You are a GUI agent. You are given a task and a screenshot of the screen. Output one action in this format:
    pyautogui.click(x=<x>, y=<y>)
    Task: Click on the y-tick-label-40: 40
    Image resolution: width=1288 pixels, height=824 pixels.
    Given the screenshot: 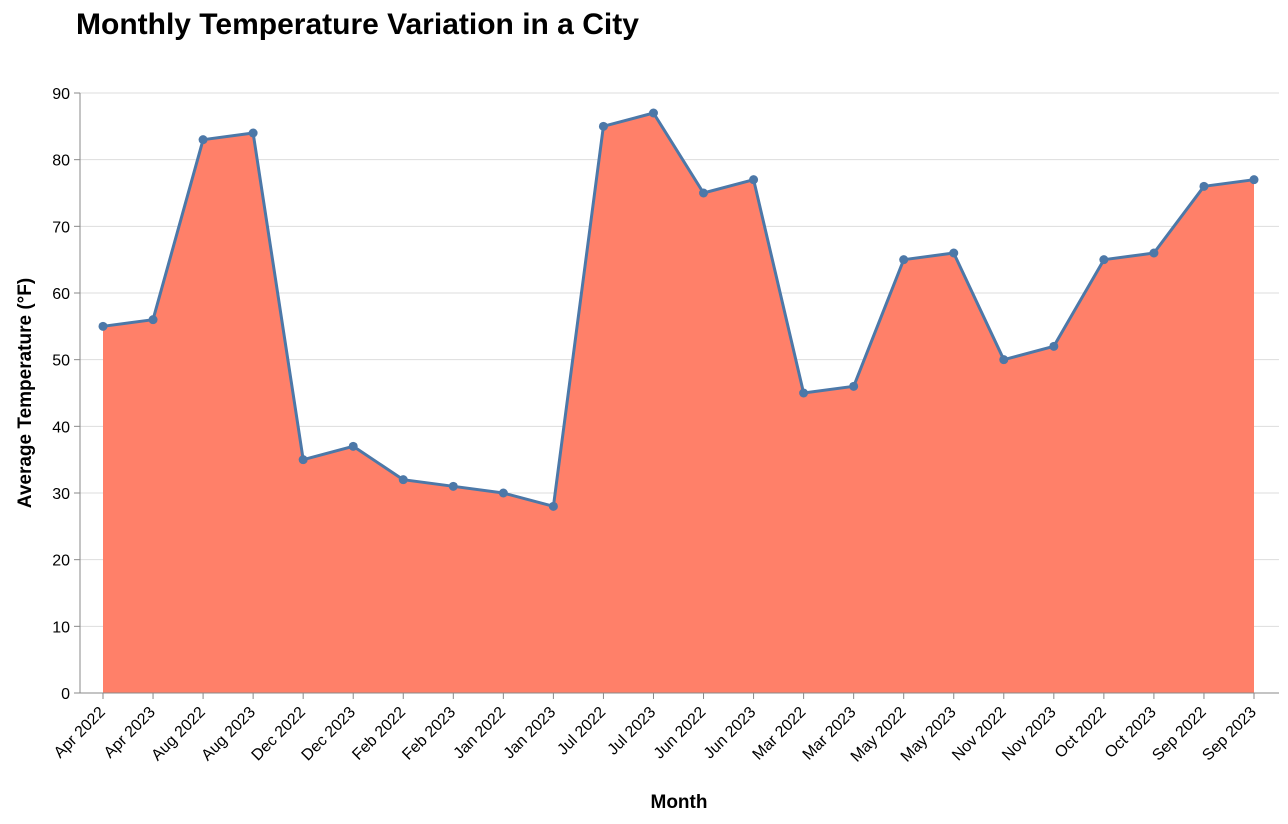 What is the action you would take?
    pyautogui.click(x=61, y=427)
    